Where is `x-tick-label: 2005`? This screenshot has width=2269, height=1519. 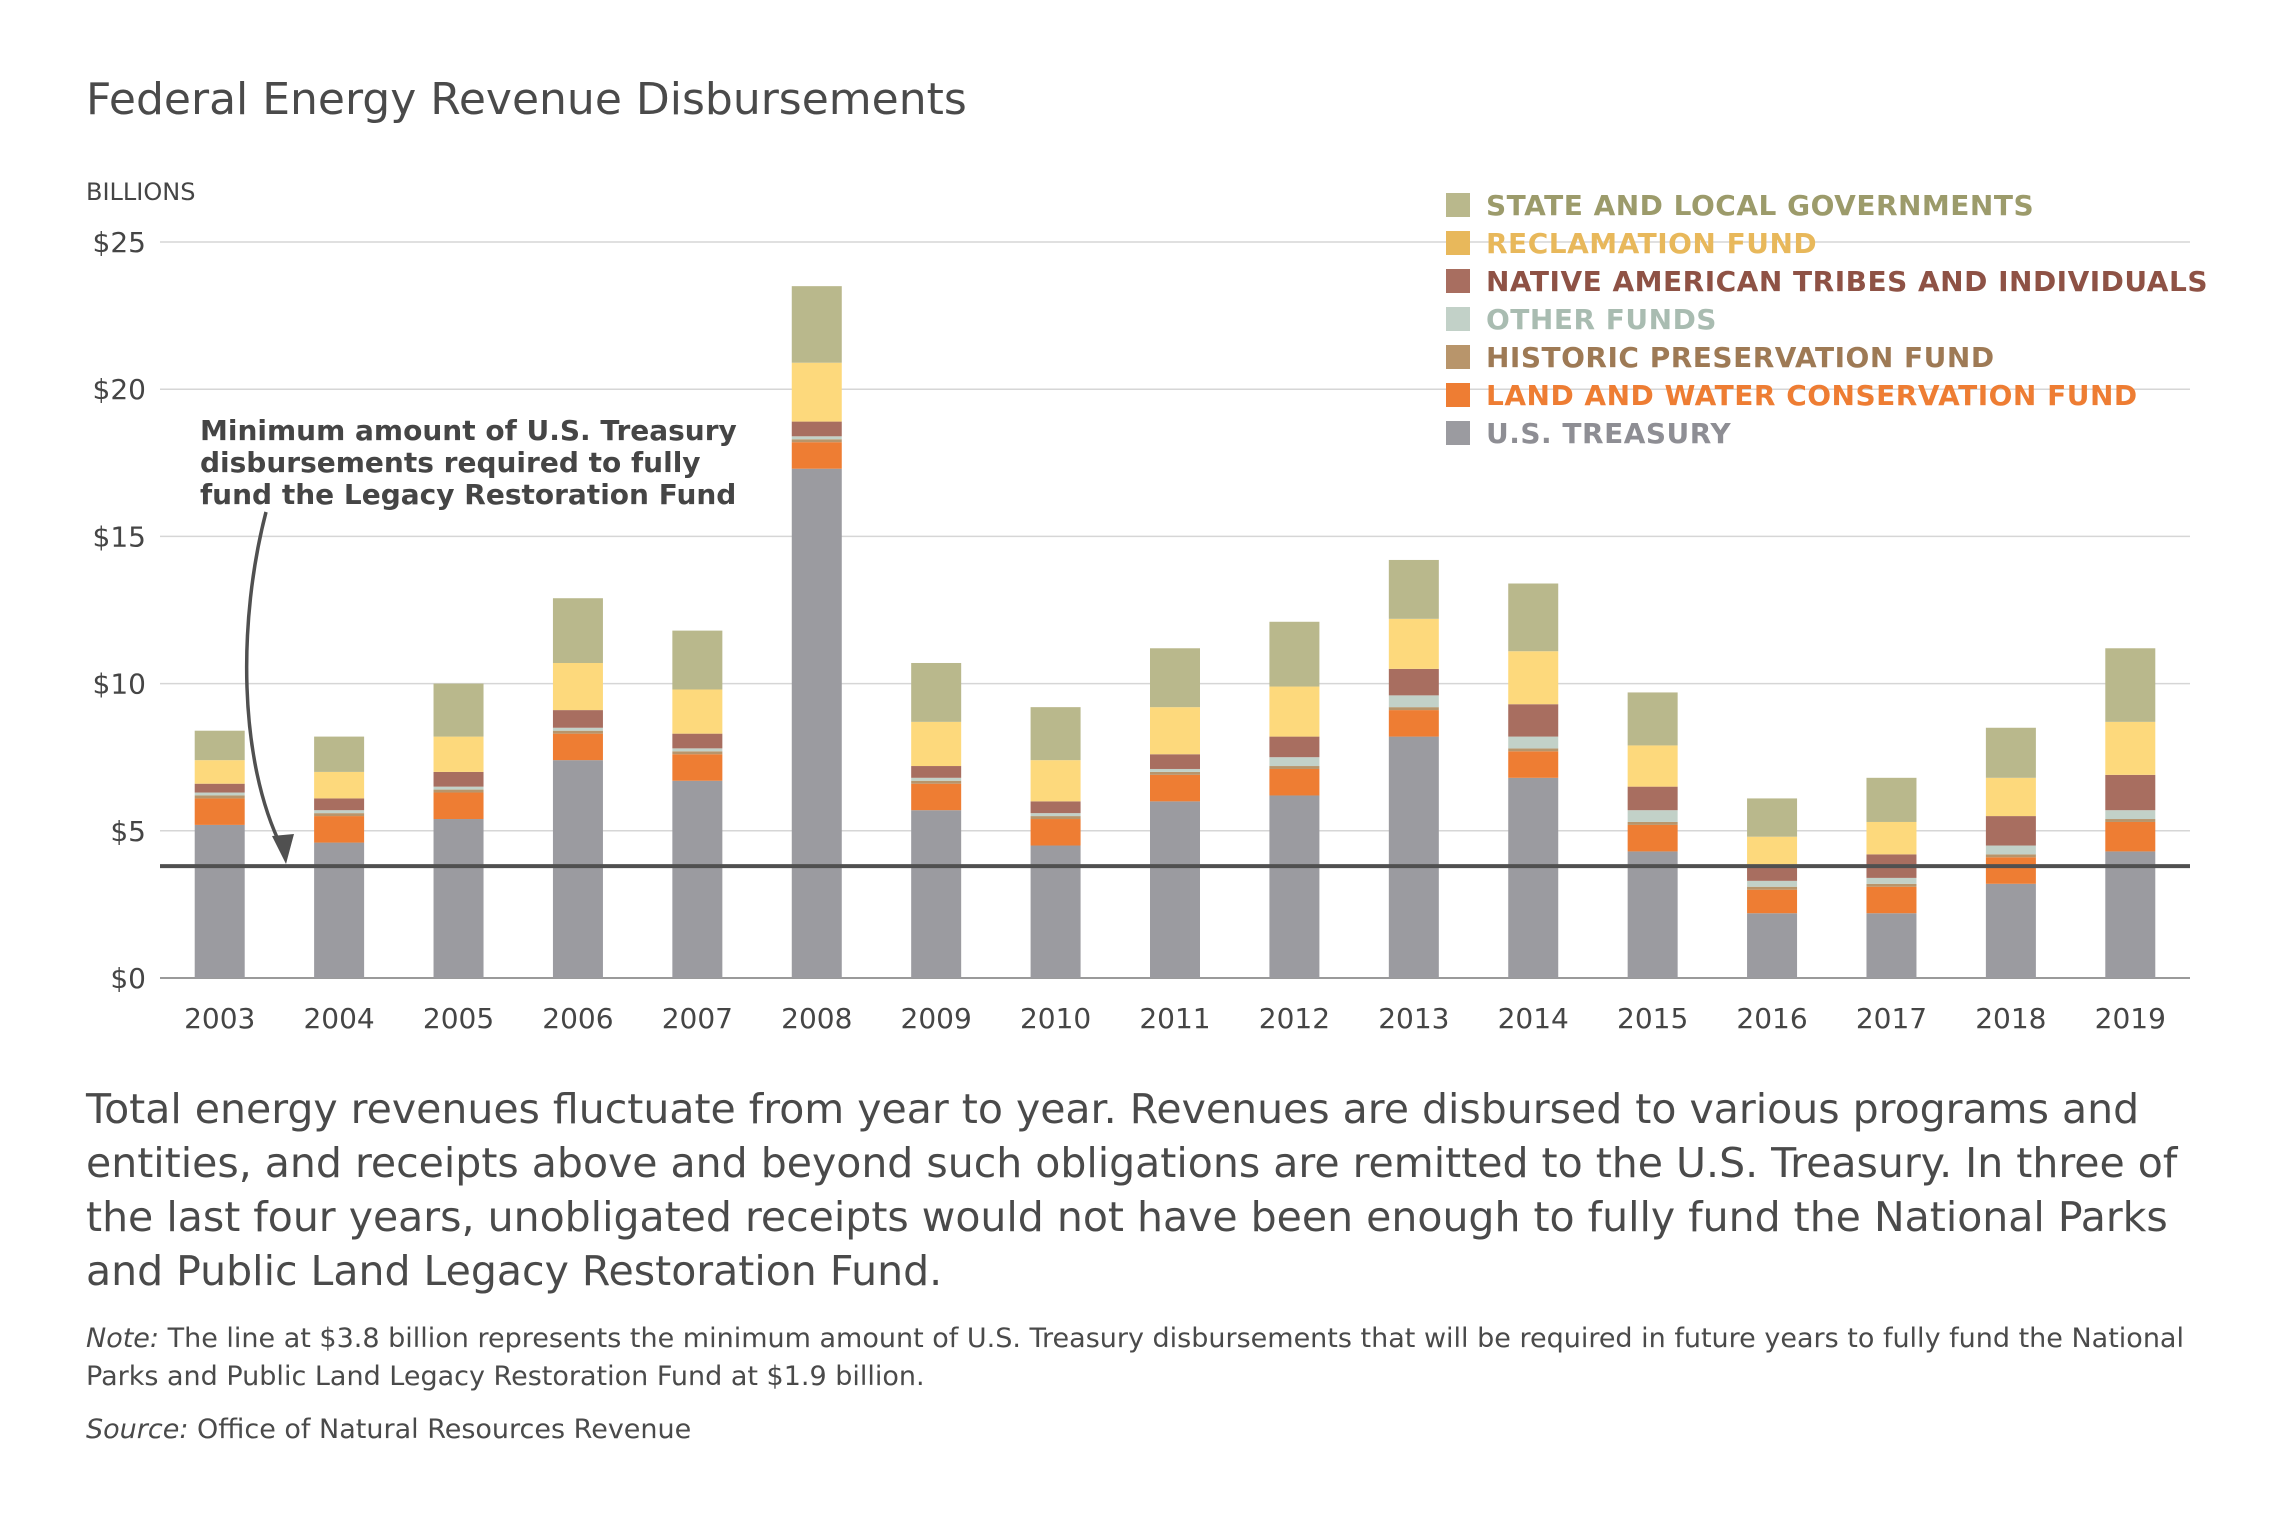 x-tick-label: 2005 is located at coordinates (458, 1018).